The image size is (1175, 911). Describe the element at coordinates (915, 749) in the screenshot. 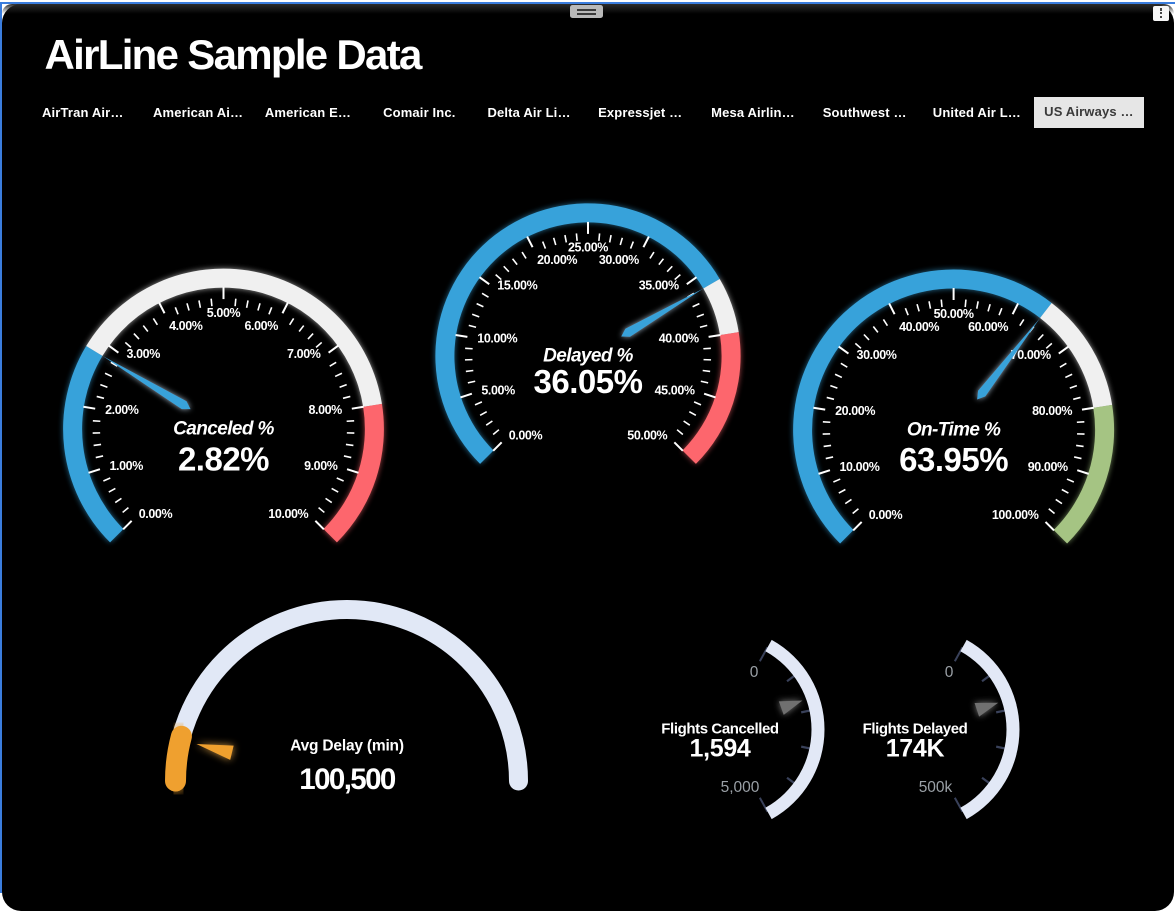

I see `svg-text: 174K` at that location.